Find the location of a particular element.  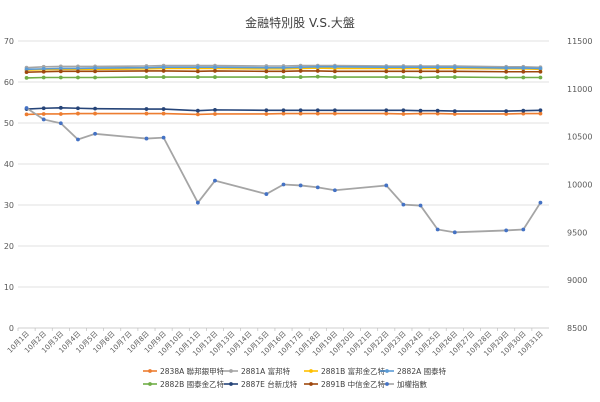

y-tick-label: 50 is located at coordinates (9, 123).